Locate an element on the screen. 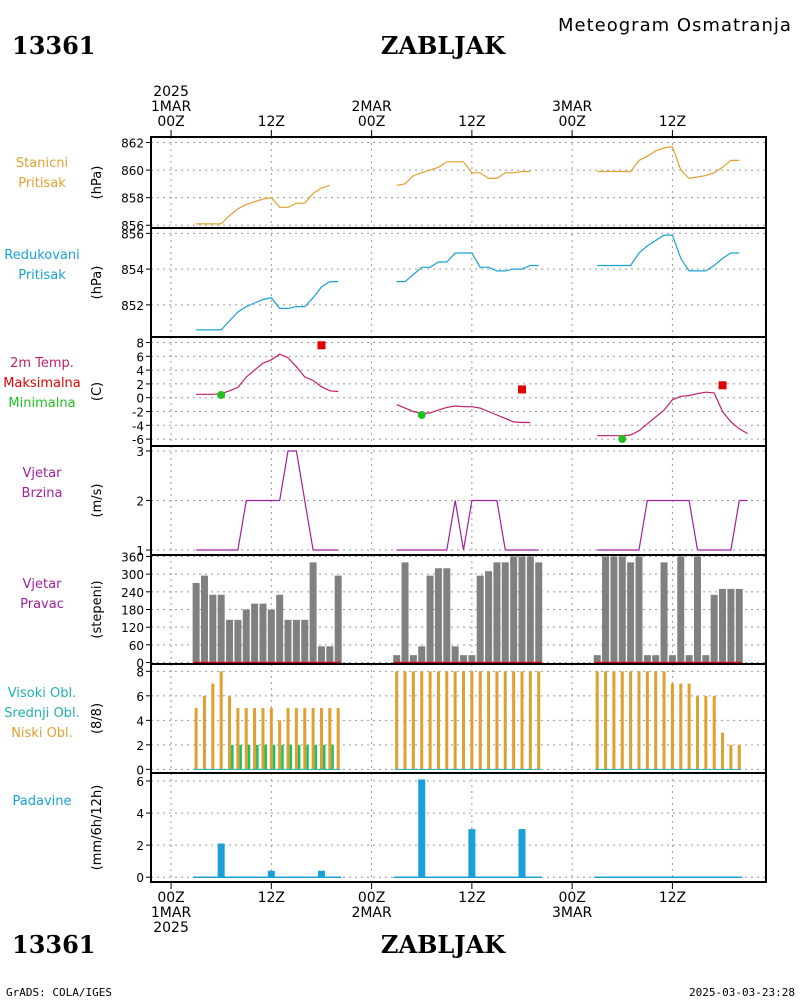  station-id-top: 13361 is located at coordinates (54, 45).